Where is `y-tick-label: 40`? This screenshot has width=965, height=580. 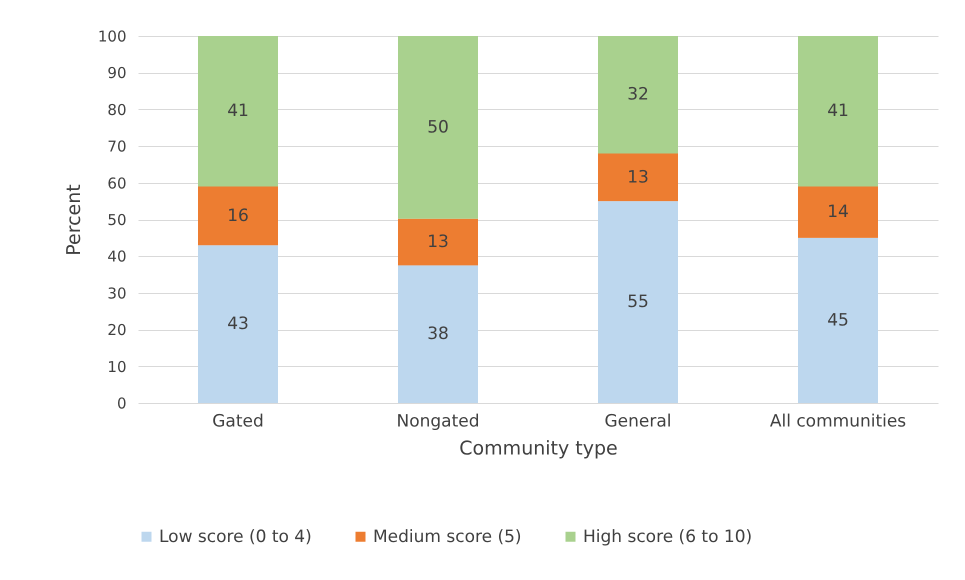
y-tick-label: 40 is located at coordinates (116, 257).